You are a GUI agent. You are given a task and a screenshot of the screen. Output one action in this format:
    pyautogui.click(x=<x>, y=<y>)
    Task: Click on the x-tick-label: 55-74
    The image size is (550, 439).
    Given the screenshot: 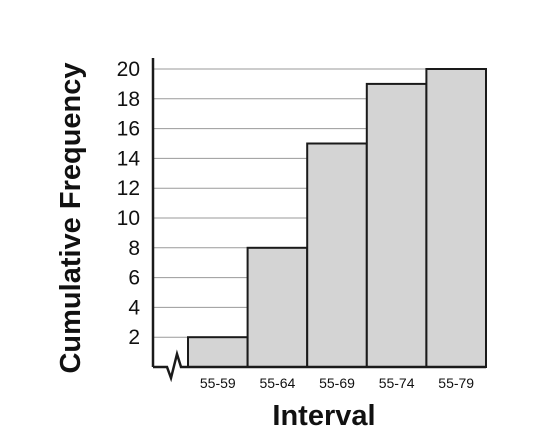 What is the action you would take?
    pyautogui.click(x=397, y=383)
    